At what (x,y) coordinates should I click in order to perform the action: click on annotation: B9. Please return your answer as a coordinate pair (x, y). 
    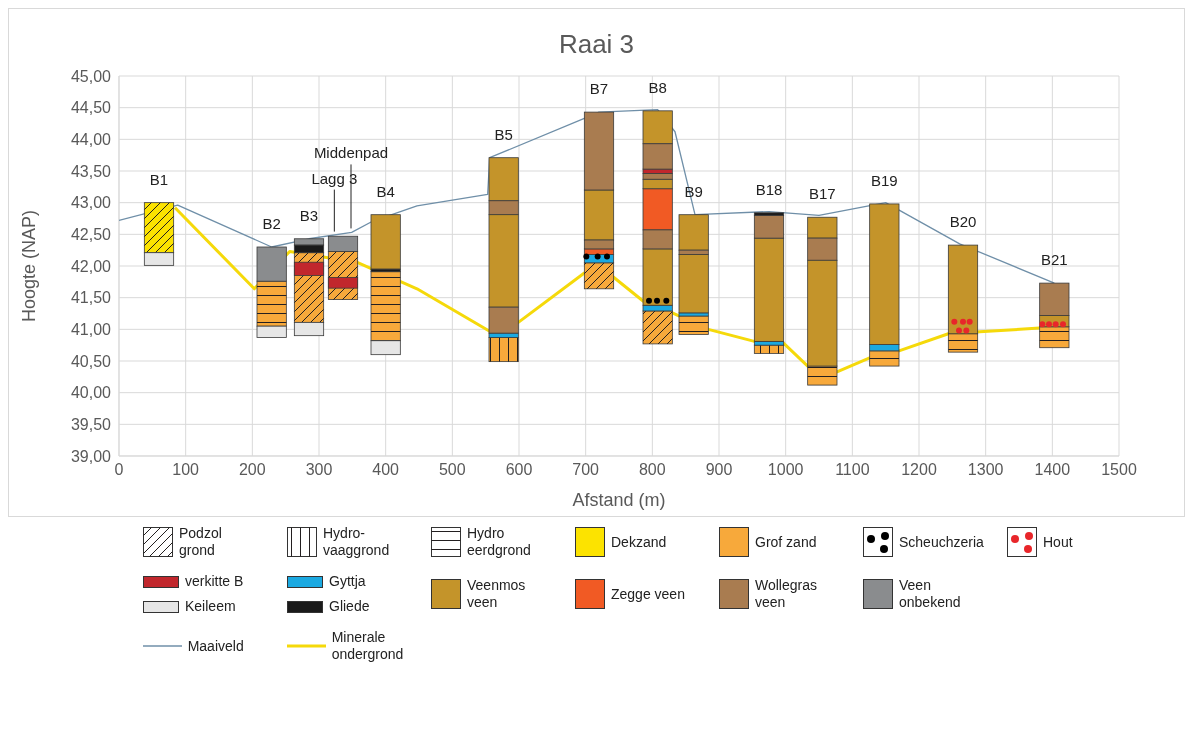
    Looking at the image, I should click on (693, 191).